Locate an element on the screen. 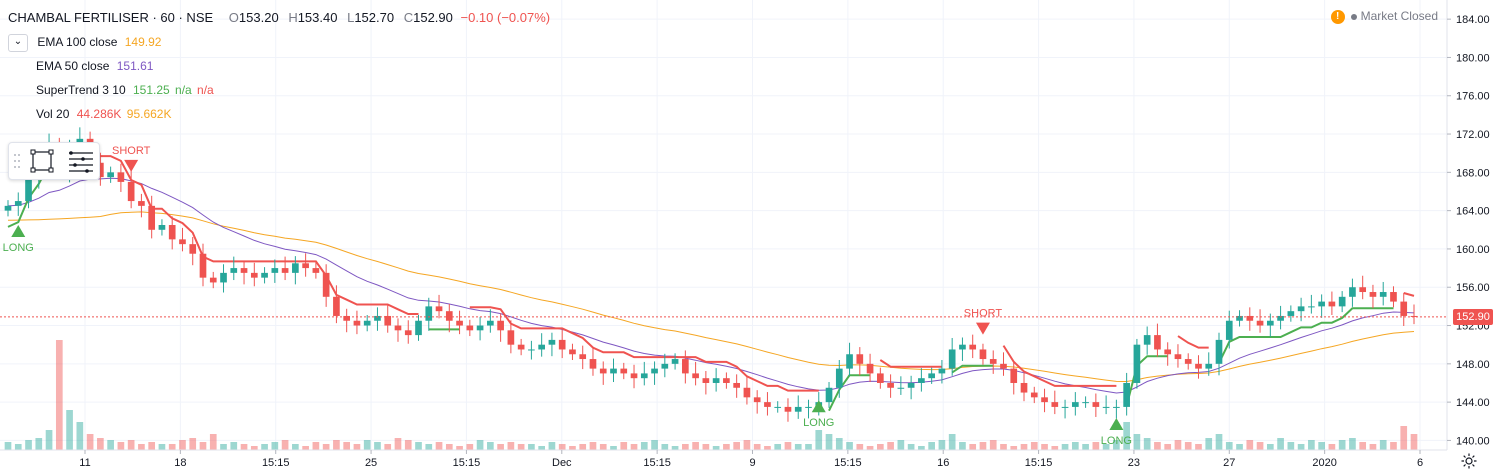 The image size is (1494, 474). indicator-ema50: EMA 50 close 151.61 is located at coordinates (279, 66).